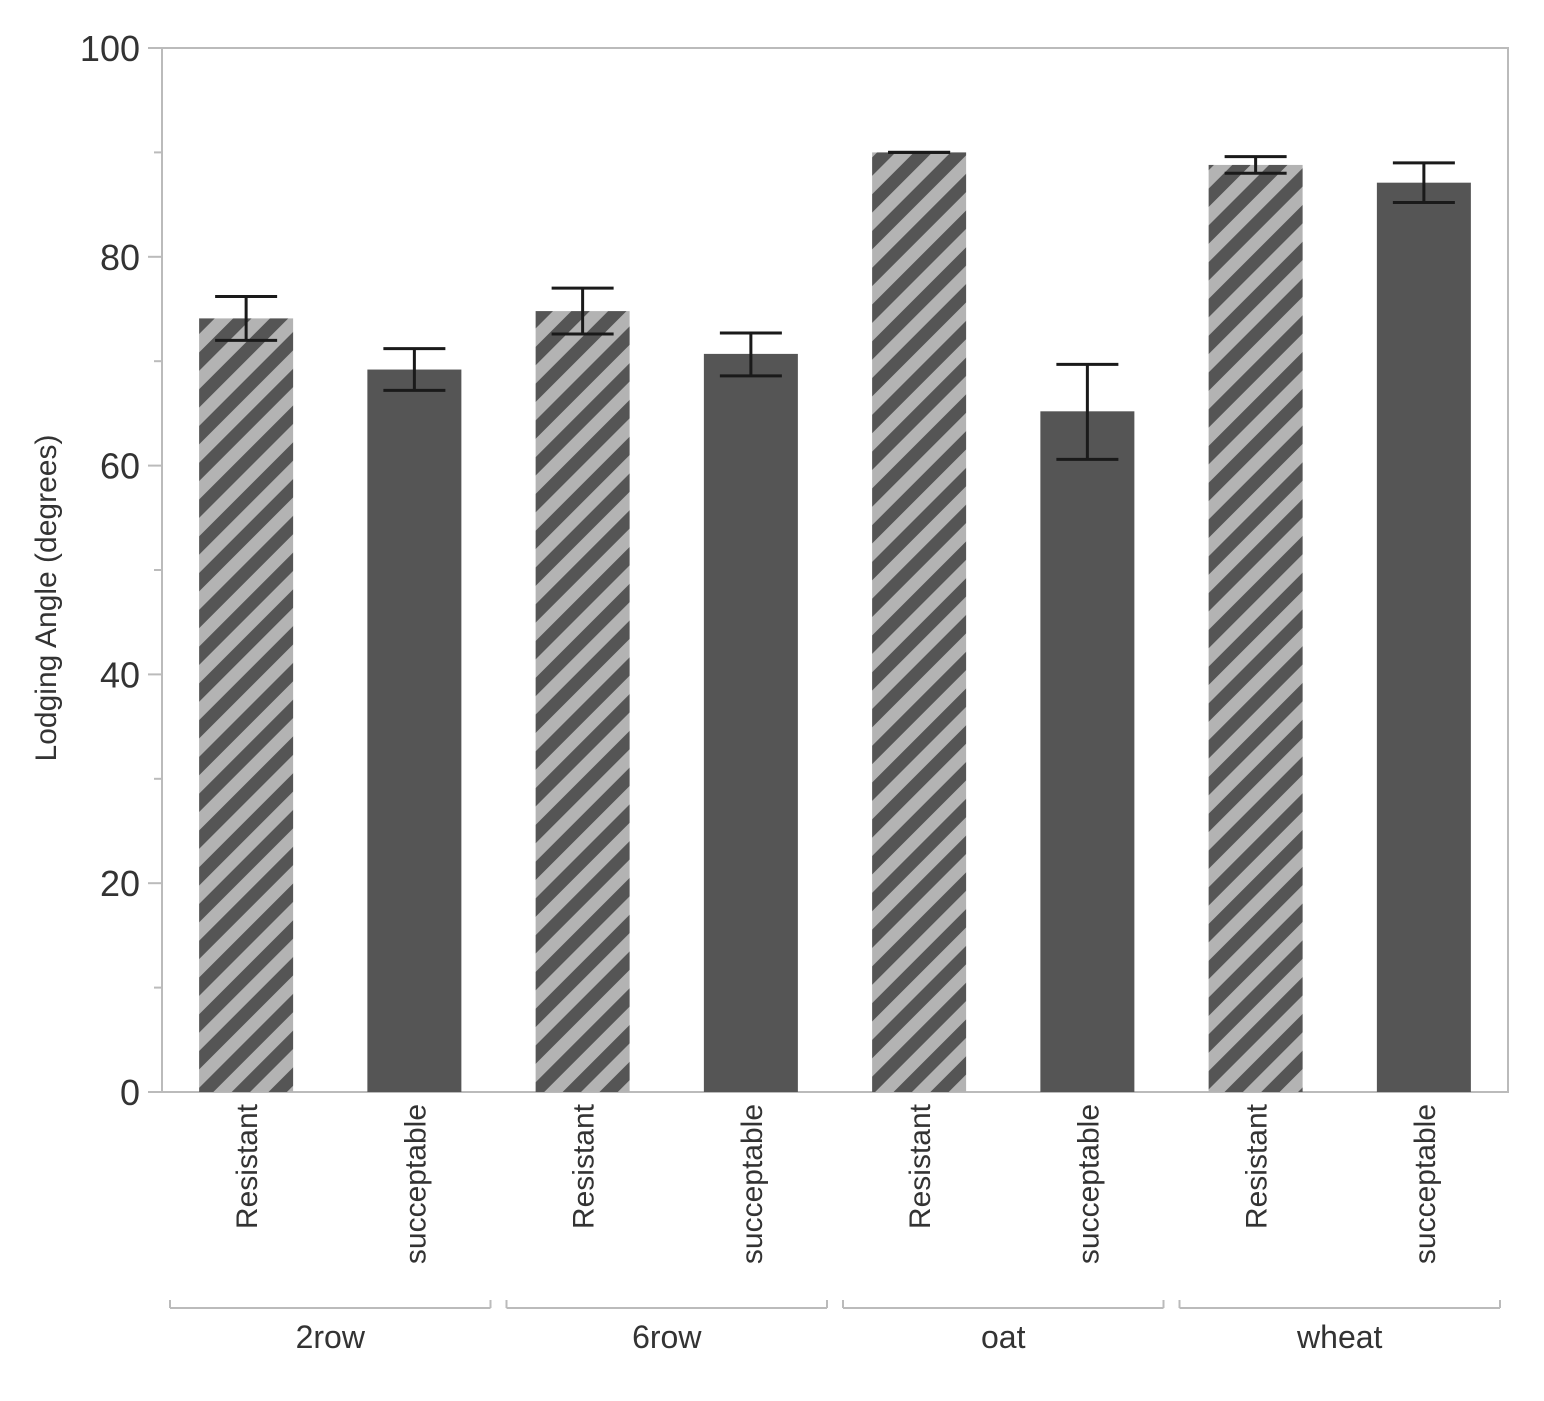  I want to click on y-axis-title: Lodging Angle (degrees), so click(46, 598).